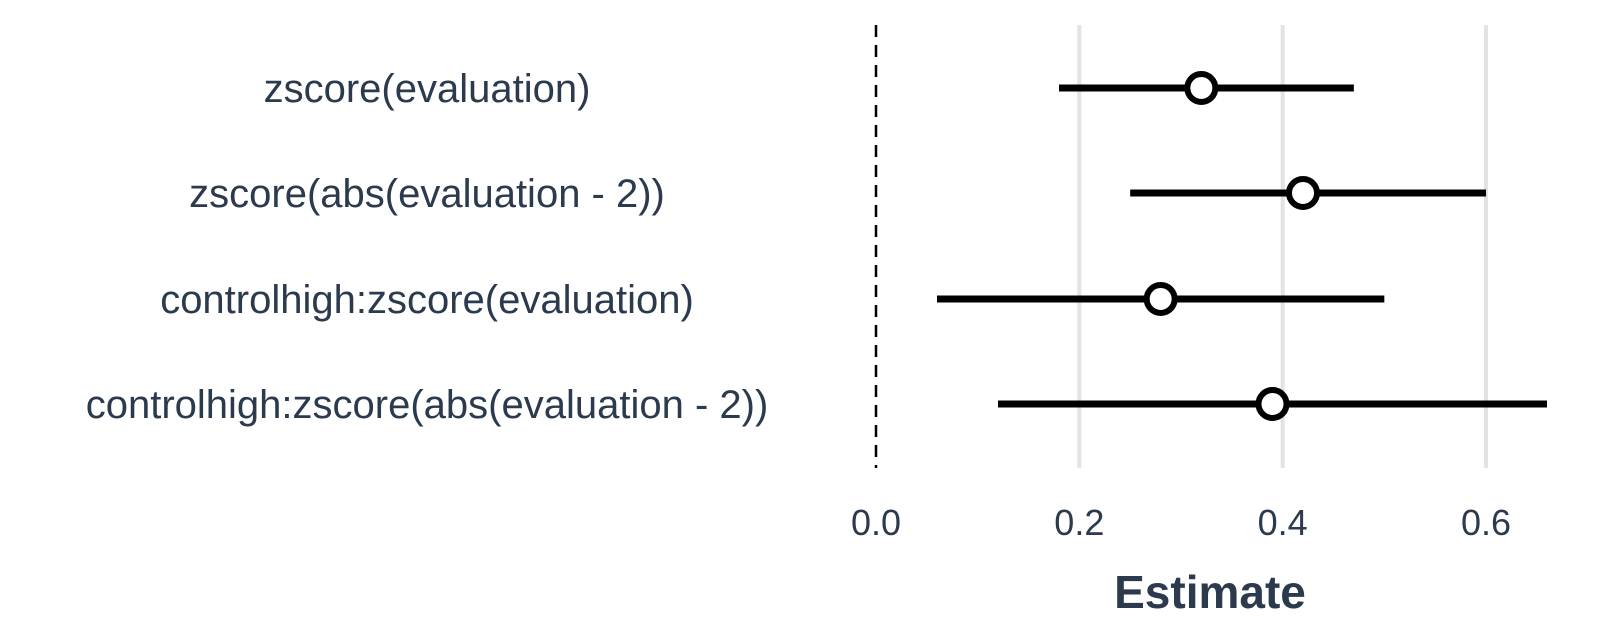 This screenshot has height=640, width=1600. Describe the element at coordinates (427, 194) in the screenshot. I see `term-label: zscore(abs(evaluation - 2))` at that location.